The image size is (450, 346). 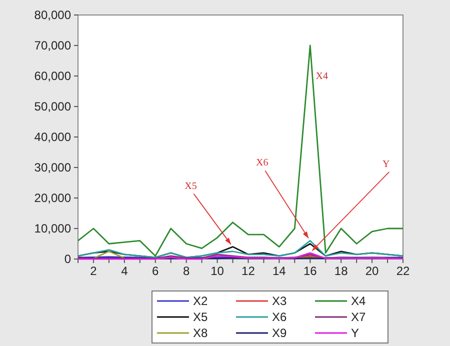 I want to click on annotation: X5, so click(x=190, y=186).